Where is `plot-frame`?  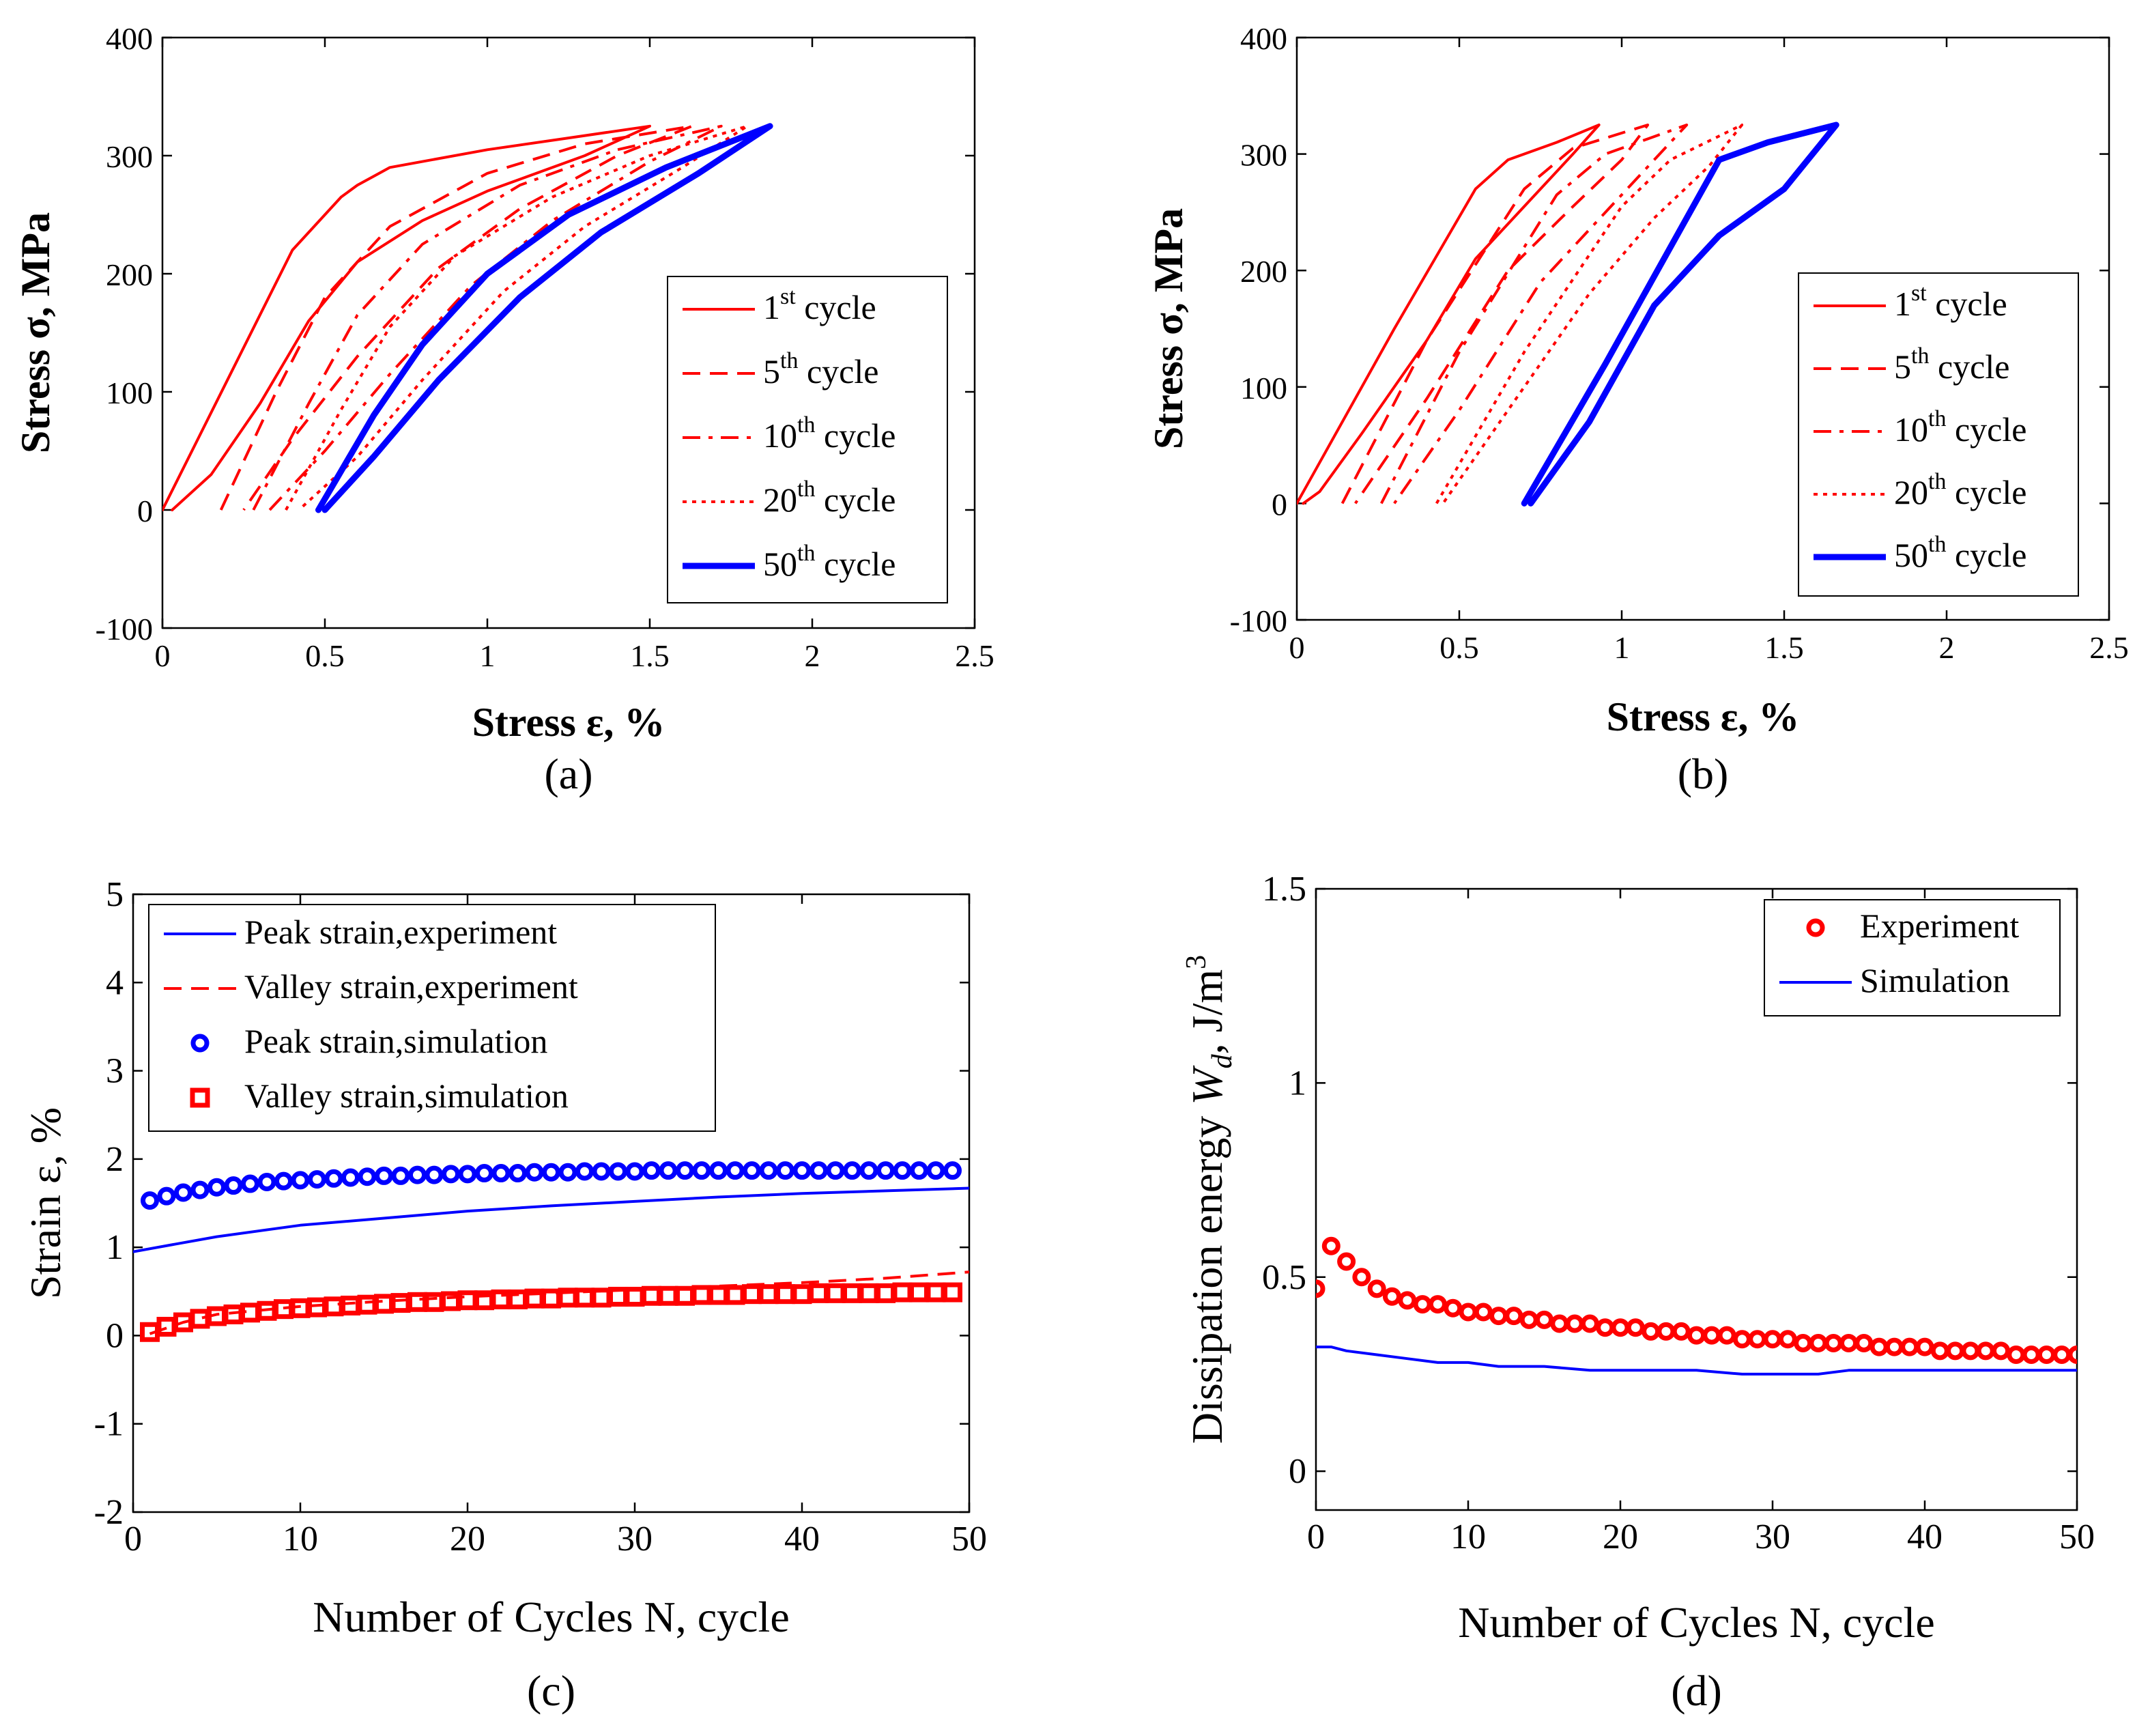
plot-frame is located at coordinates (1702, 329).